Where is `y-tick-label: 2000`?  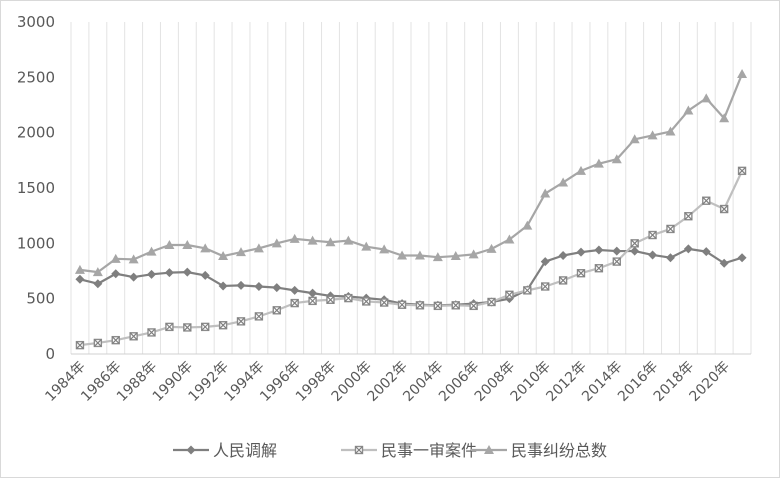 y-tick-label: 2000 is located at coordinates (36, 133).